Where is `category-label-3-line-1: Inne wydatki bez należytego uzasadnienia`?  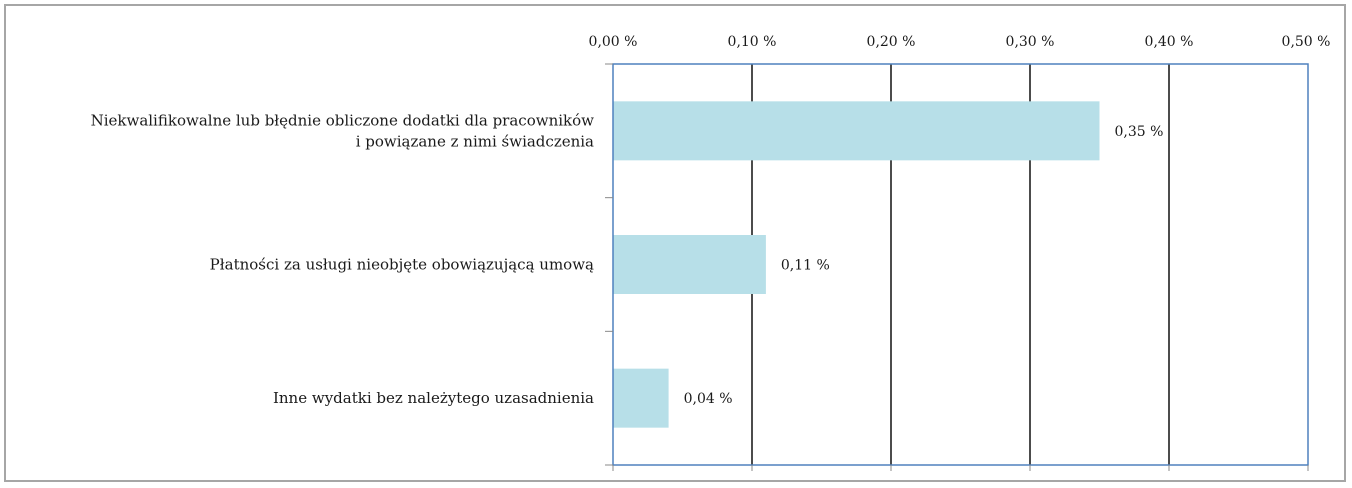
category-label-3-line-1: Inne wydatki bez należytego uzasadnienia is located at coordinates (433, 398).